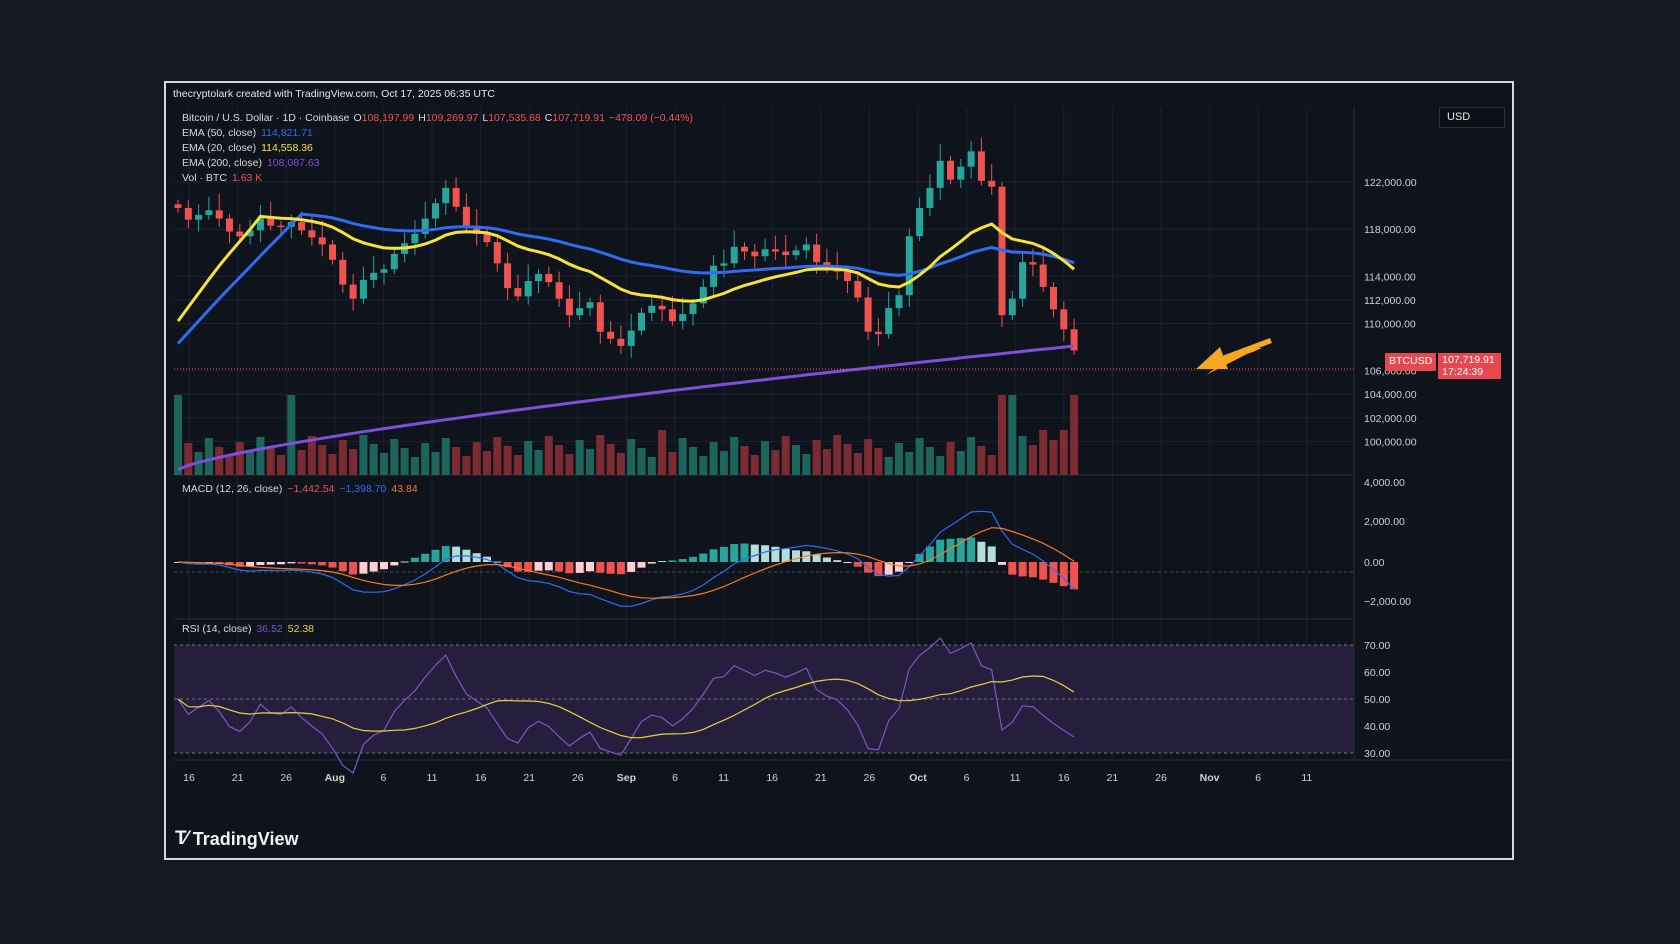 This screenshot has width=1680, height=944. Describe the element at coordinates (549, 118) in the screenshot. I see `legend-c-label: C` at that location.